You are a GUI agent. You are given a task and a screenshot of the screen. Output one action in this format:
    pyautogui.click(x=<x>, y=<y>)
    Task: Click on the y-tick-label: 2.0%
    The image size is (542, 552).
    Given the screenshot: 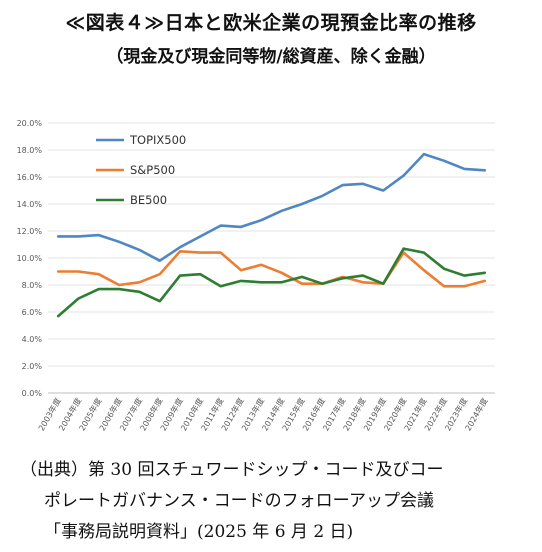 What is the action you would take?
    pyautogui.click(x=32, y=366)
    